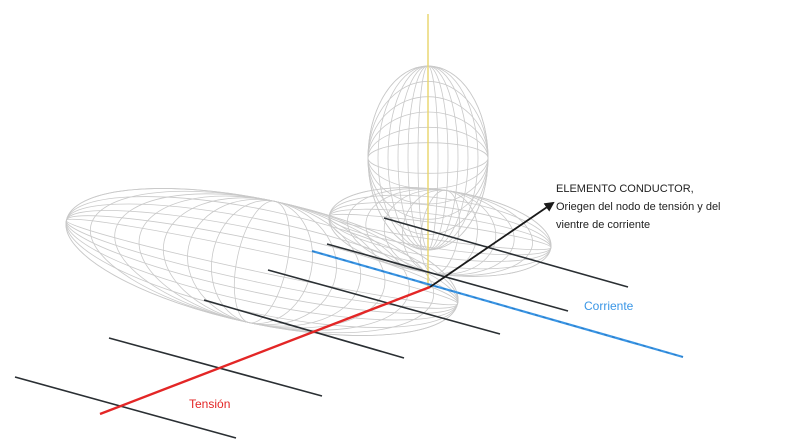  I want to click on tension-line, so click(265, 350).